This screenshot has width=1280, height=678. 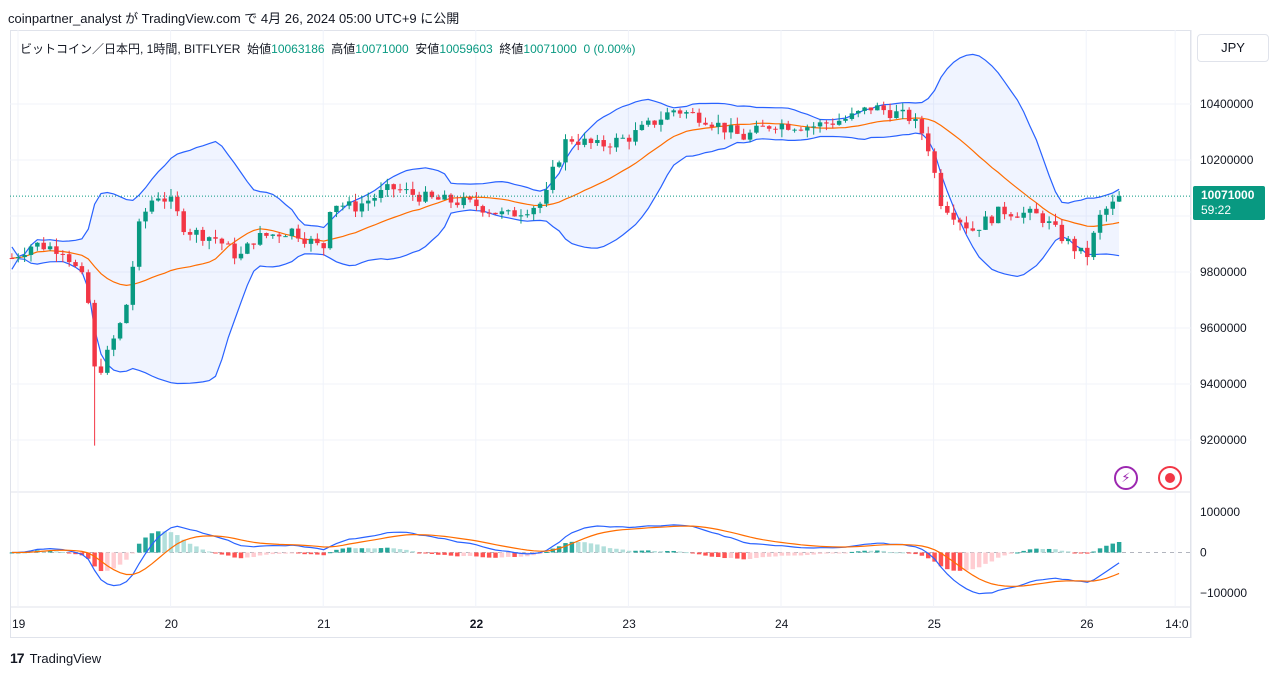 I want to click on macd-tick-label: 0, so click(x=1203, y=553).